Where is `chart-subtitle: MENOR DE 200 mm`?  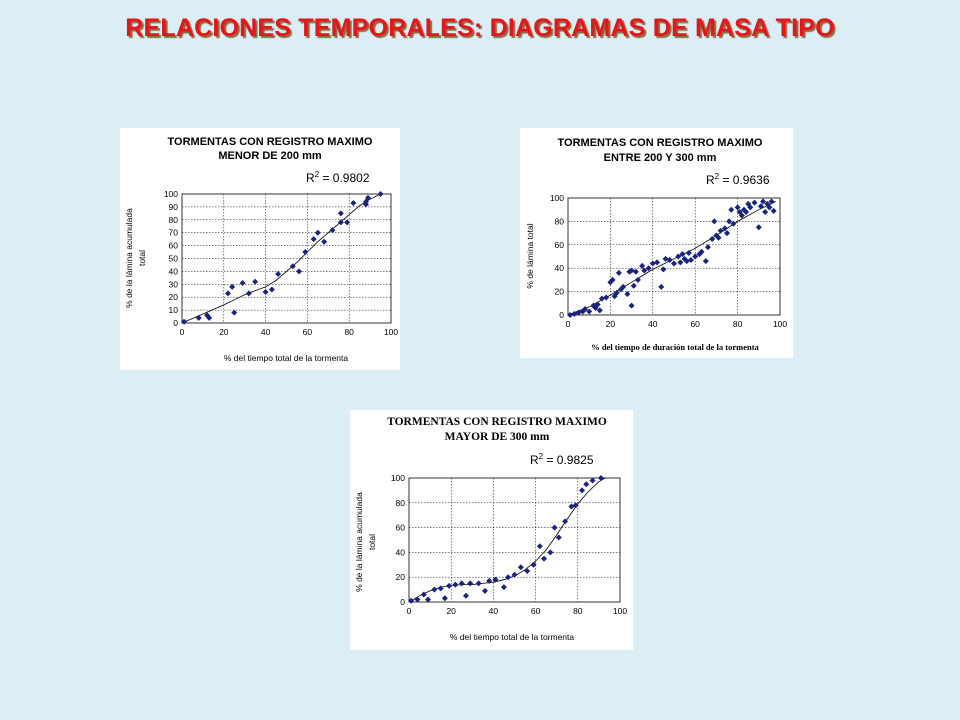
chart-subtitle: MENOR DE 200 mm is located at coordinates (270, 156).